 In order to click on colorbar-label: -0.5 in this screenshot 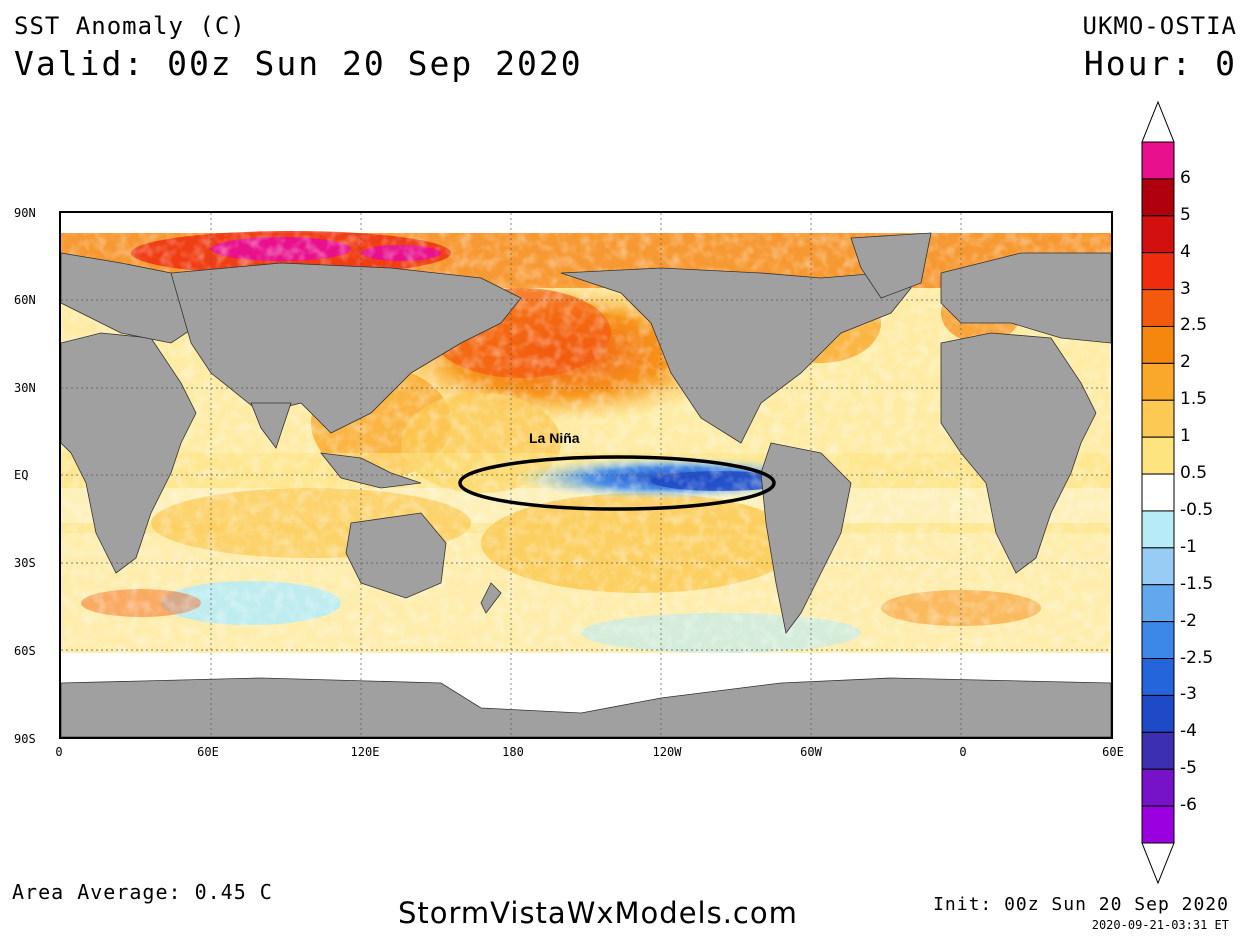, I will do `click(1197, 509)`.